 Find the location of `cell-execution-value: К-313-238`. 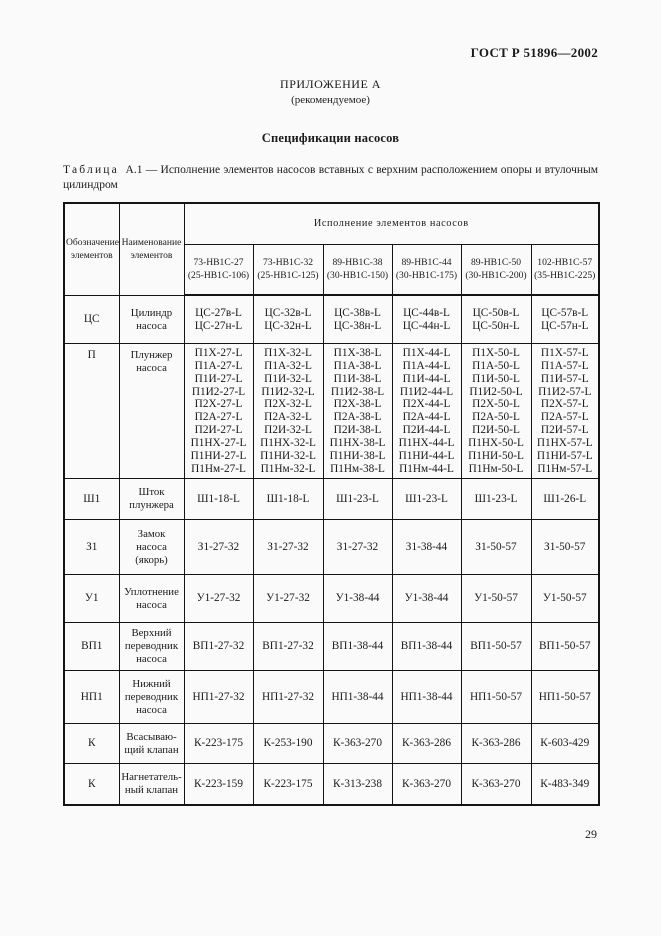

cell-execution-value: К-313-238 is located at coordinates (357, 784).